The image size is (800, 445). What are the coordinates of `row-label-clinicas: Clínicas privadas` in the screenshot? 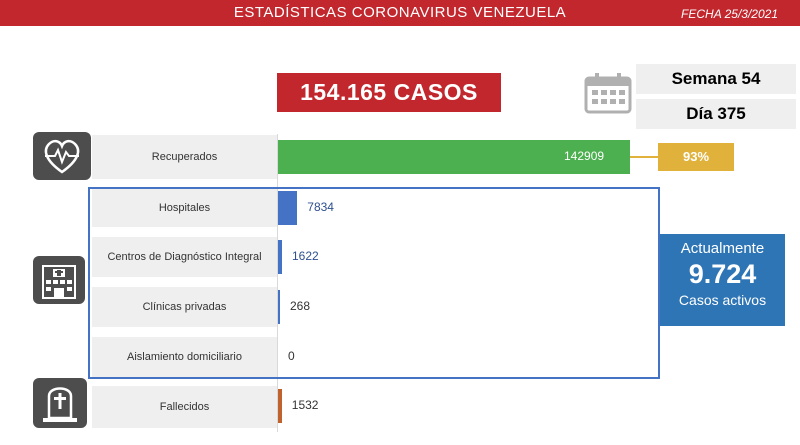 It's located at (184, 307).